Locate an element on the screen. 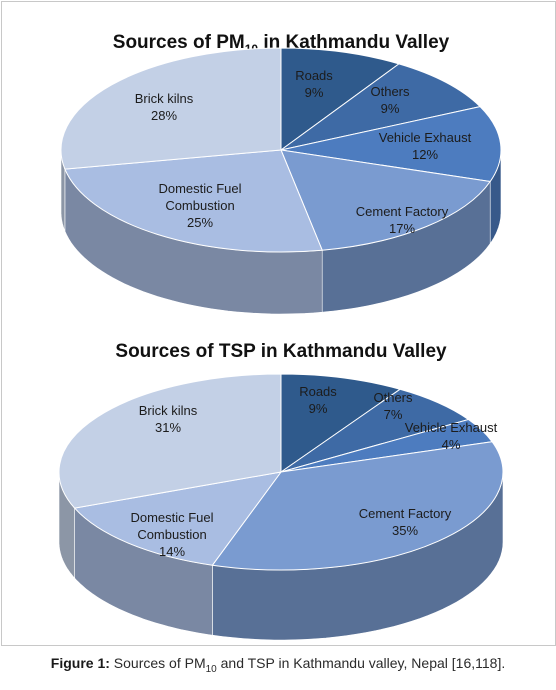  caption-subscript: 10 is located at coordinates (211, 669).